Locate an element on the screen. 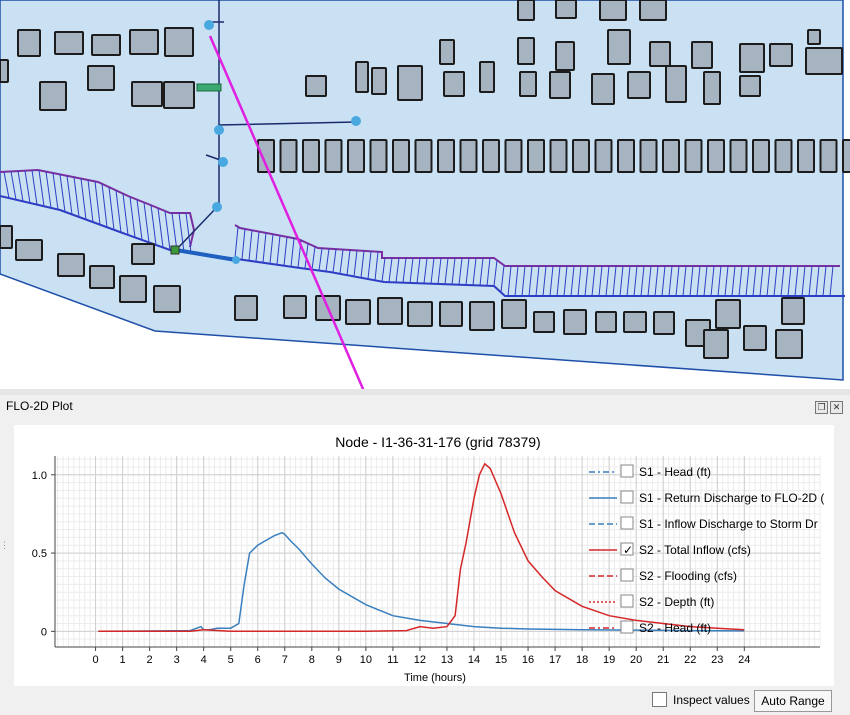 The image size is (850, 715). x-tick-label: 18 is located at coordinates (582, 660).